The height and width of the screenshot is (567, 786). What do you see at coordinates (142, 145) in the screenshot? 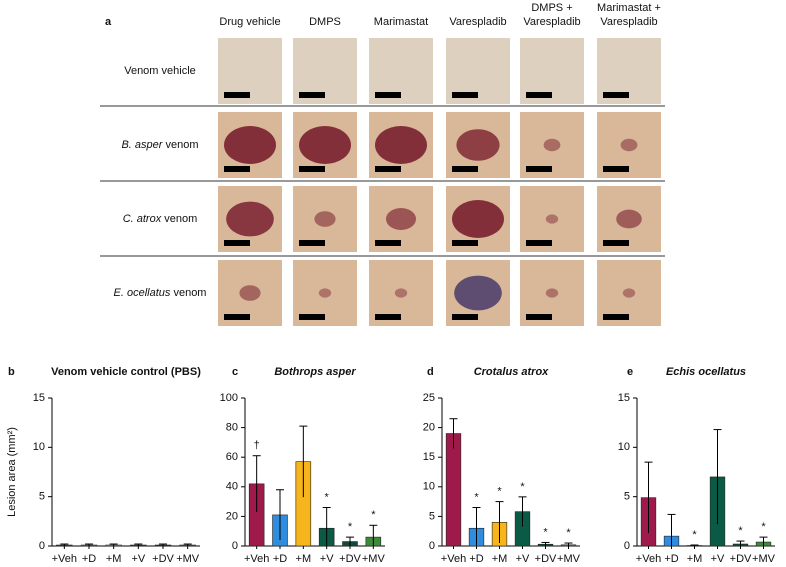
I see `row-label-species: B. asper` at bounding box center [142, 145].